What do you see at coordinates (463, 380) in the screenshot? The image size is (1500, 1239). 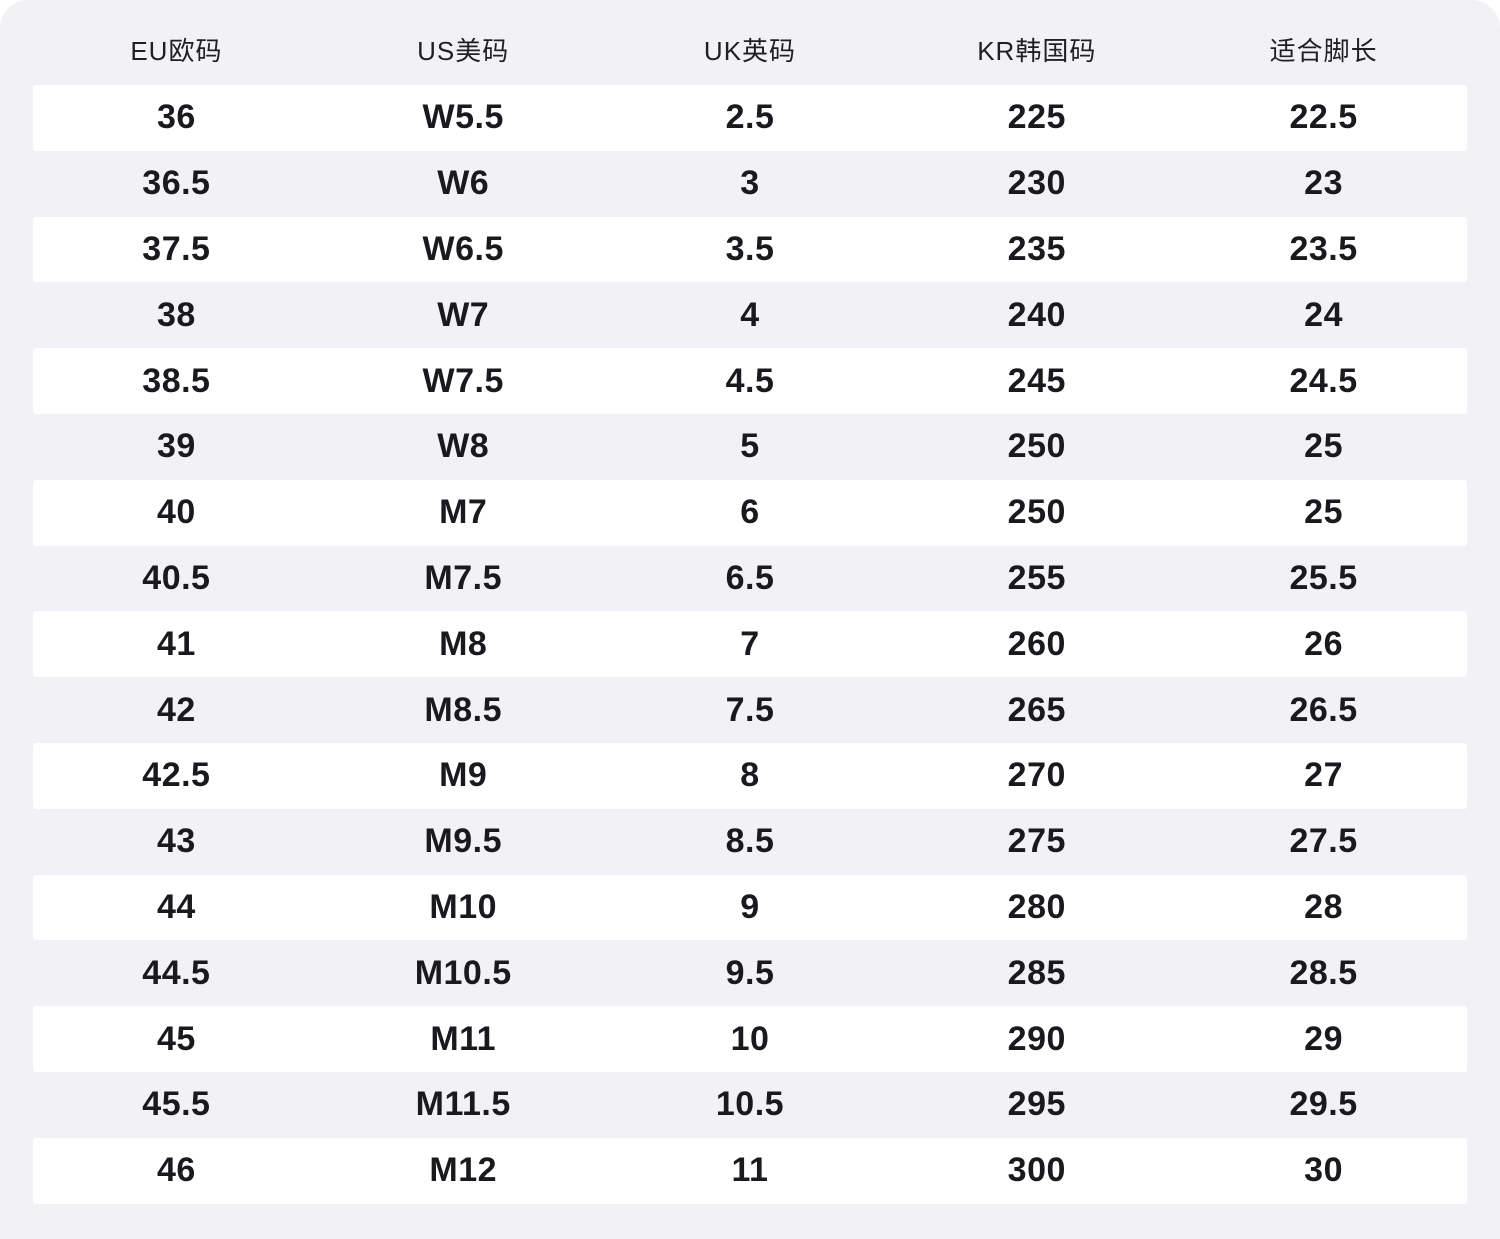 I see `table-cell-us: W7.5` at bounding box center [463, 380].